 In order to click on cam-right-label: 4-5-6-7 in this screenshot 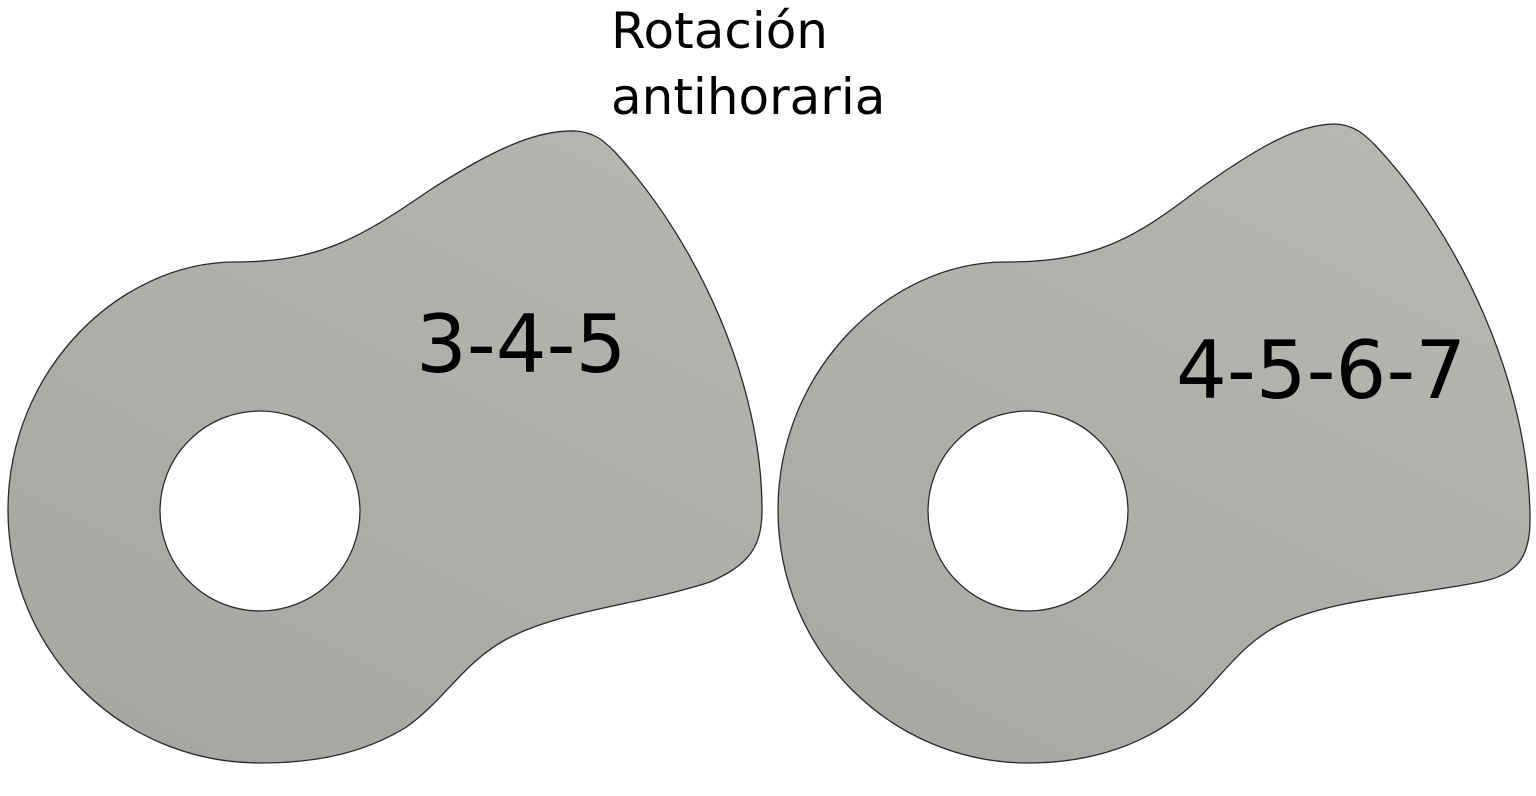, I will do `click(1321, 370)`.